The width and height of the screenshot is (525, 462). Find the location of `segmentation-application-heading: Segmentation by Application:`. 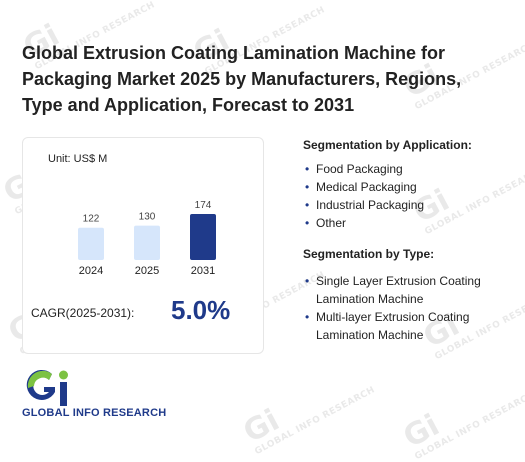

segmentation-application-heading: Segmentation by Application: is located at coordinates (387, 145).